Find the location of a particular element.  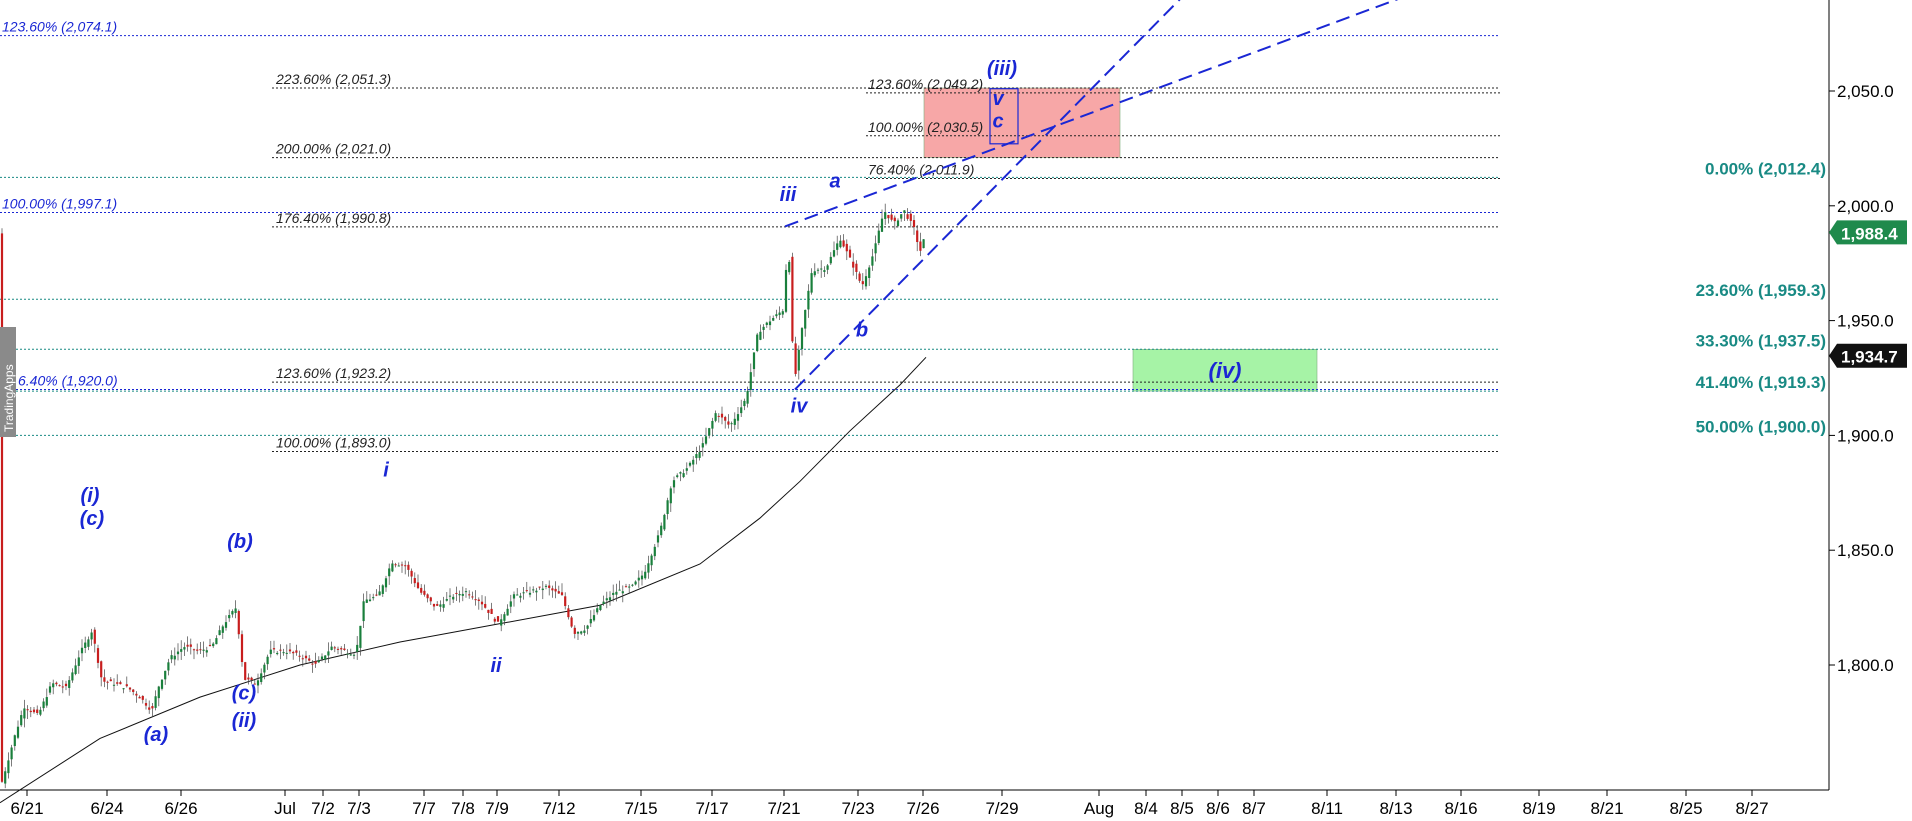

fib-label-6: 76.40% (2,011.9) is located at coordinates (921, 169).